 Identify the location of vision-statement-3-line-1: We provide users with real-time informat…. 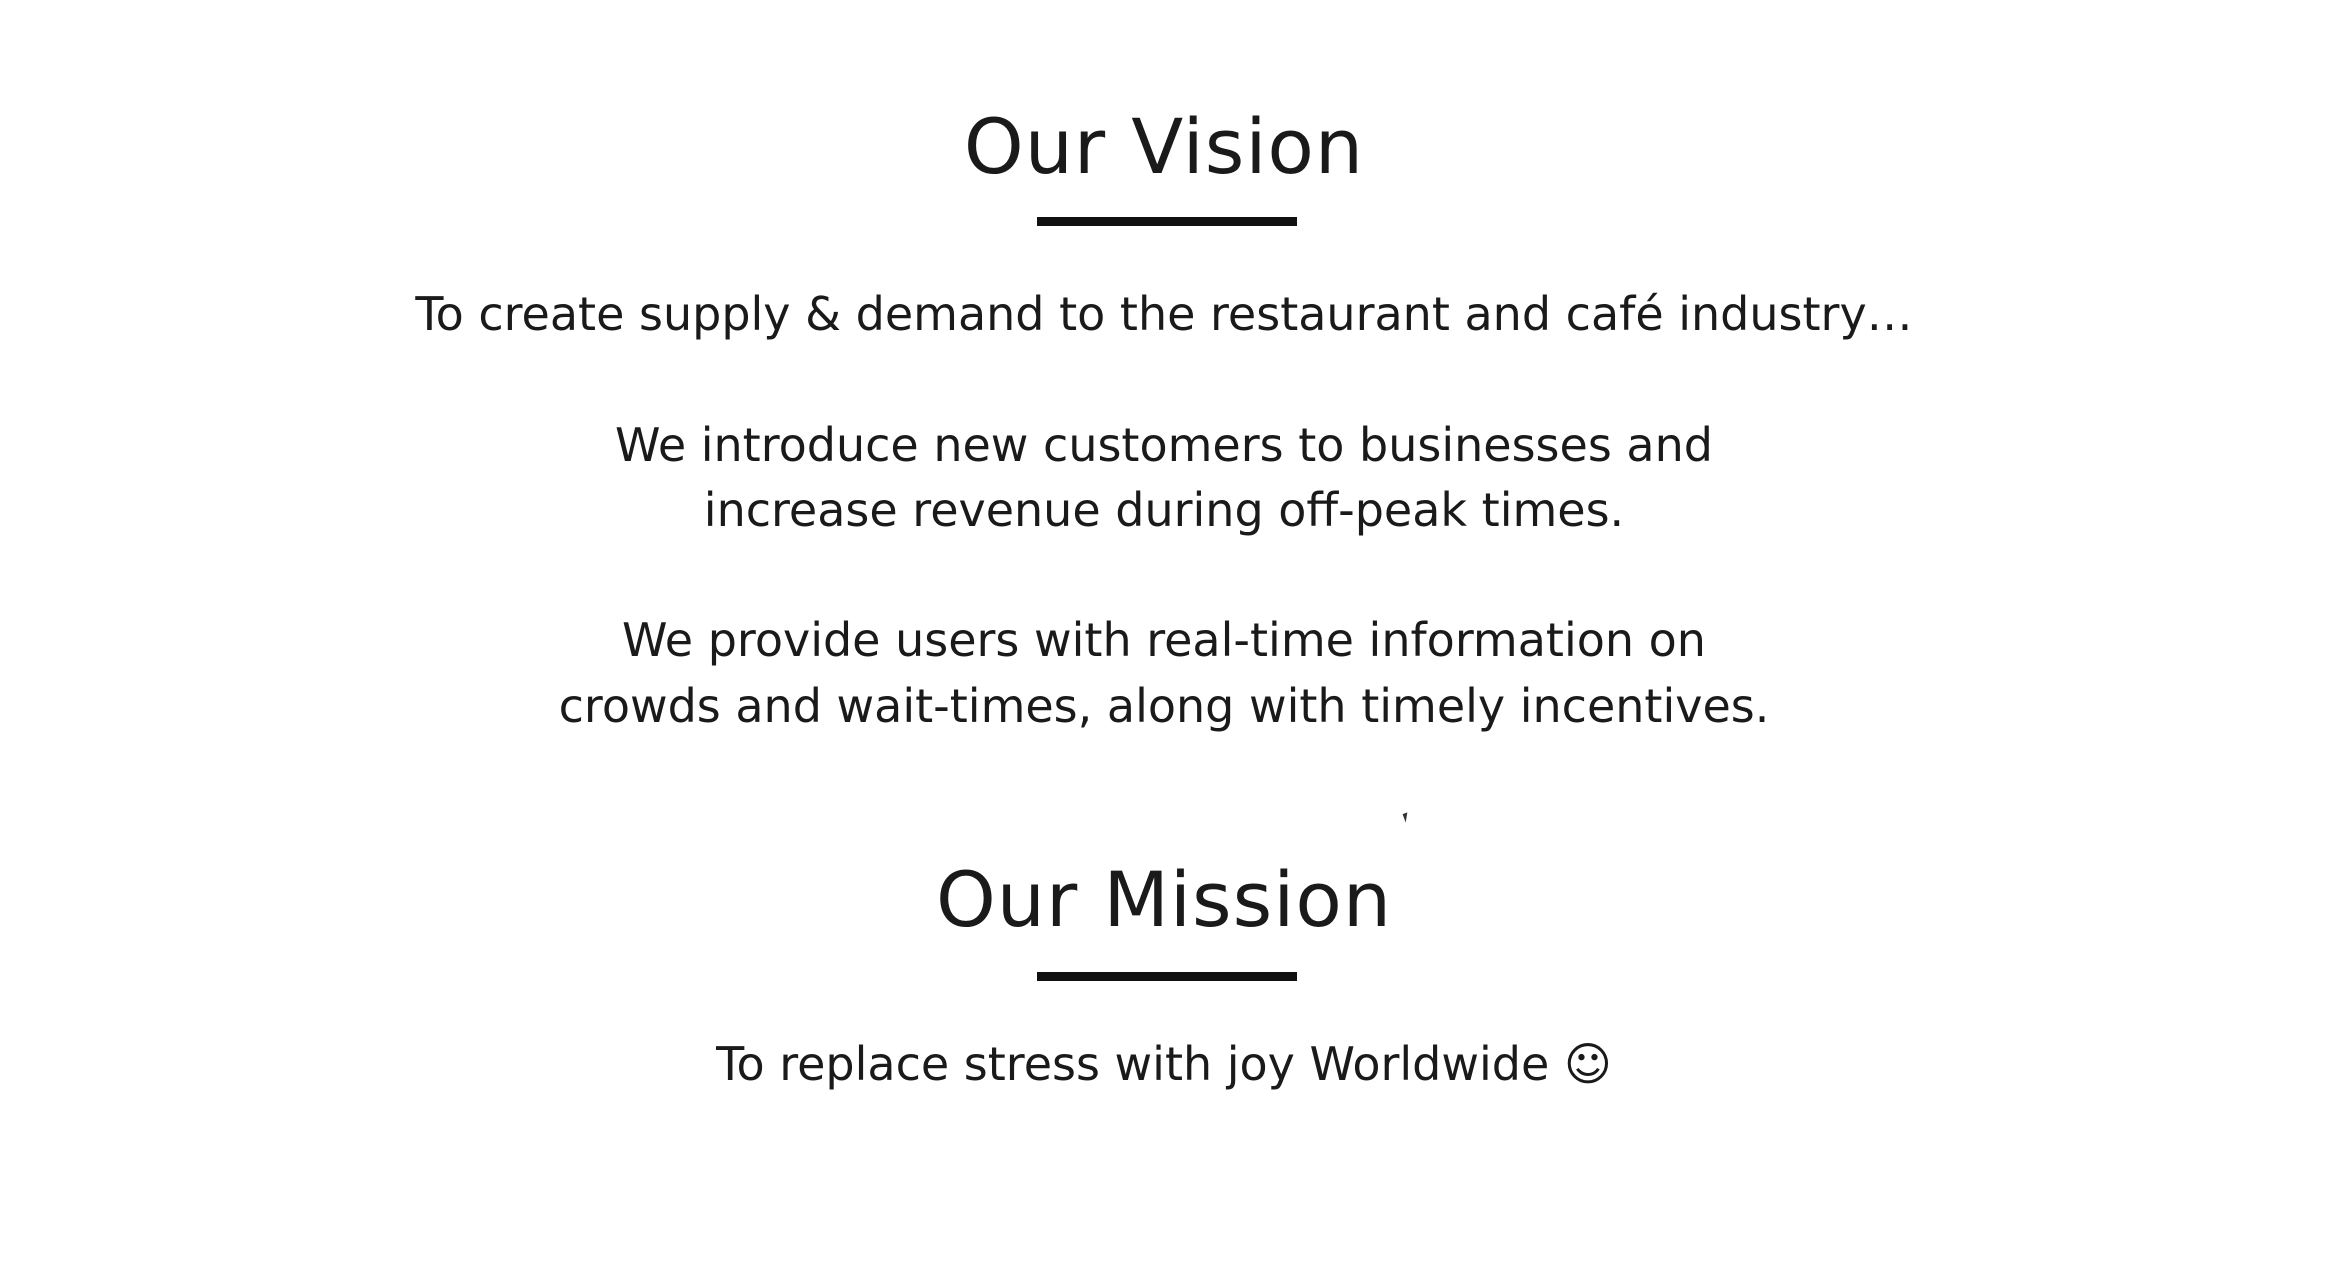
(1164, 640).